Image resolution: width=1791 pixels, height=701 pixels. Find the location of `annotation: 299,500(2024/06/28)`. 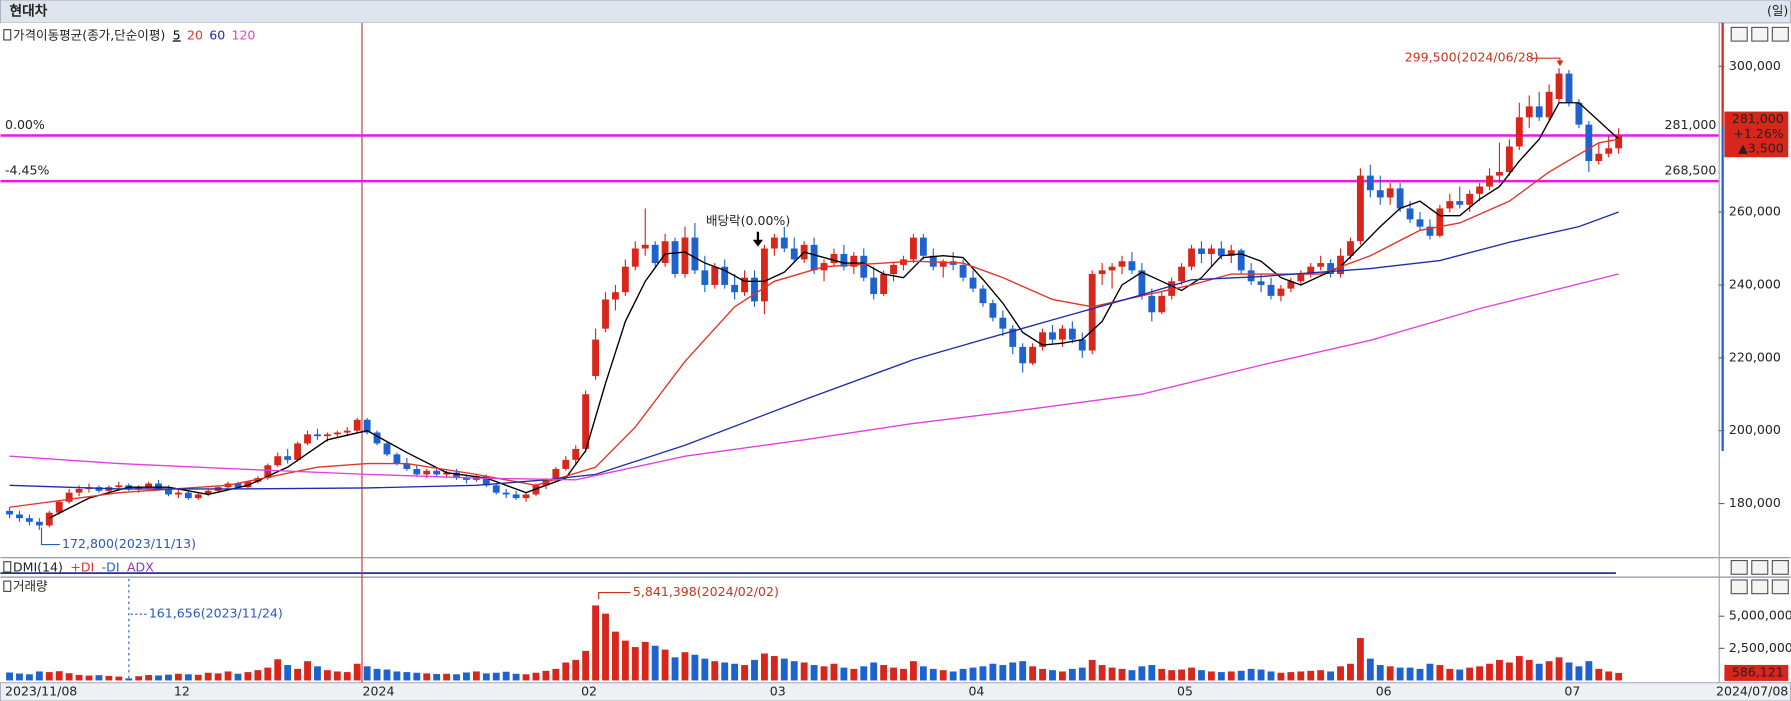

annotation: 299,500(2024/06/28) is located at coordinates (1472, 57).